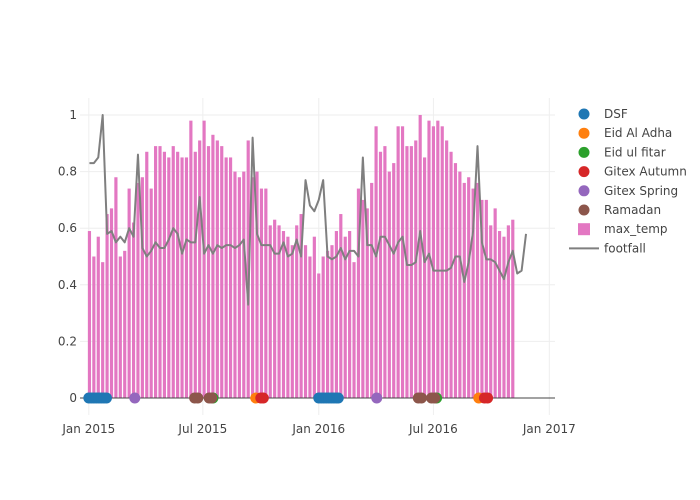  I want to click on legend-item-ramadan: Ramadan, so click(620, 210).